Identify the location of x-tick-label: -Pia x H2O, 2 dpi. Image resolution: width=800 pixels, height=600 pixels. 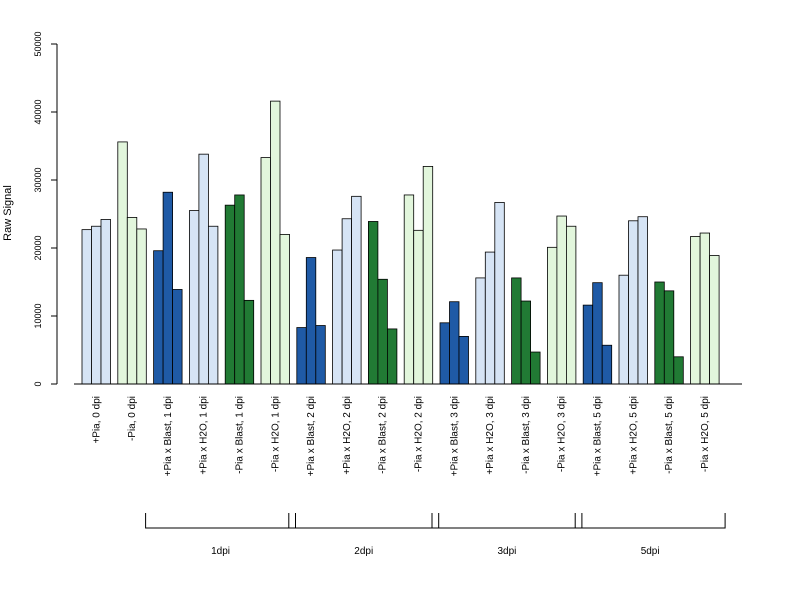
(418, 434).